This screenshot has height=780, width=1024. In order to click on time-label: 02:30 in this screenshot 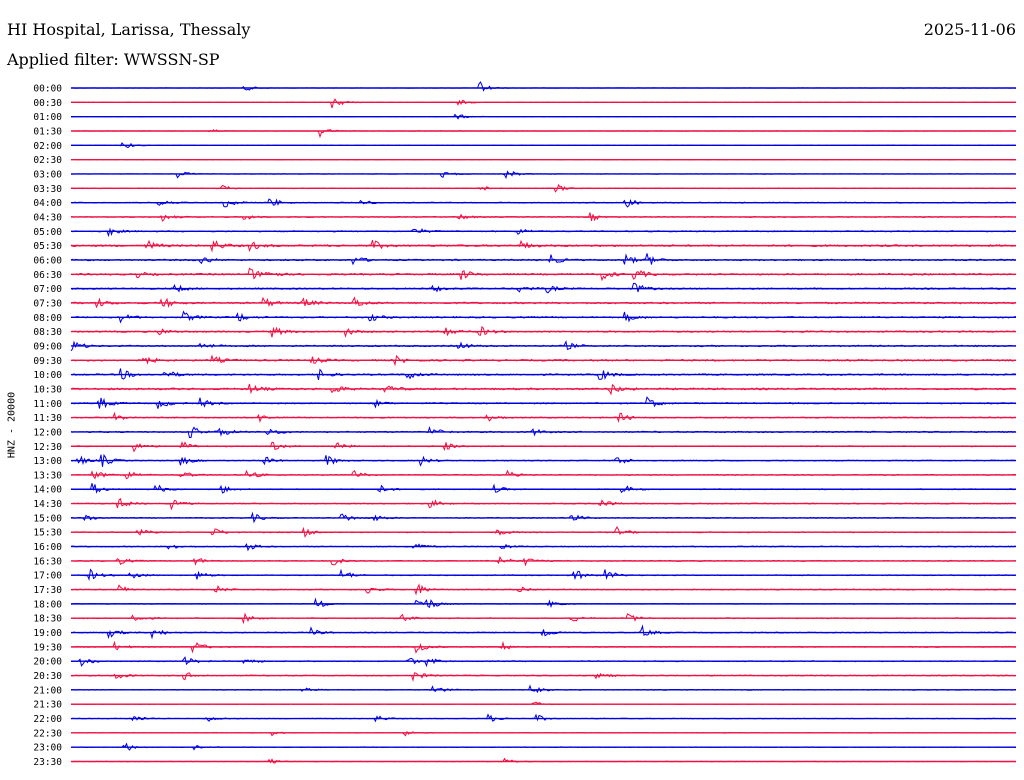, I will do `click(47, 160)`.